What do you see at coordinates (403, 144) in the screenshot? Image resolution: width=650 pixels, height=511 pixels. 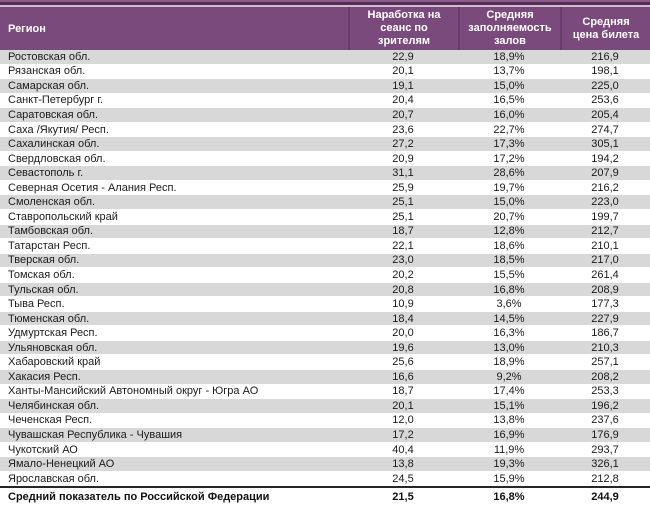 I see `per-session-cell: 27,2` at bounding box center [403, 144].